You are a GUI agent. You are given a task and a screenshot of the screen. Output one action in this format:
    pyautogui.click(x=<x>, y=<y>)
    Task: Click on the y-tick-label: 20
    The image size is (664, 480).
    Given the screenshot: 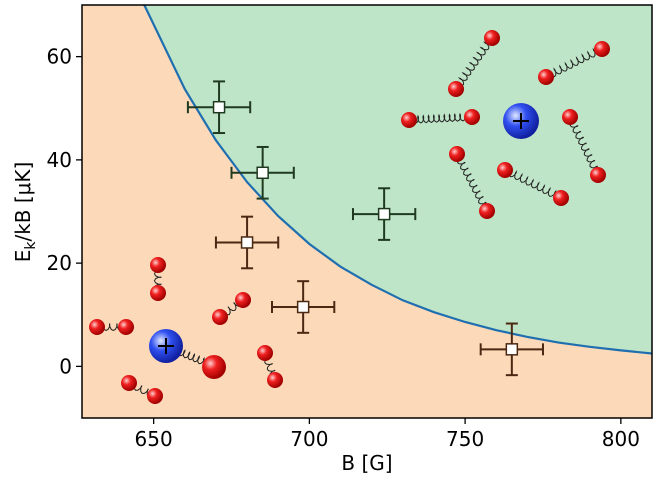 What is the action you would take?
    pyautogui.click(x=59, y=263)
    